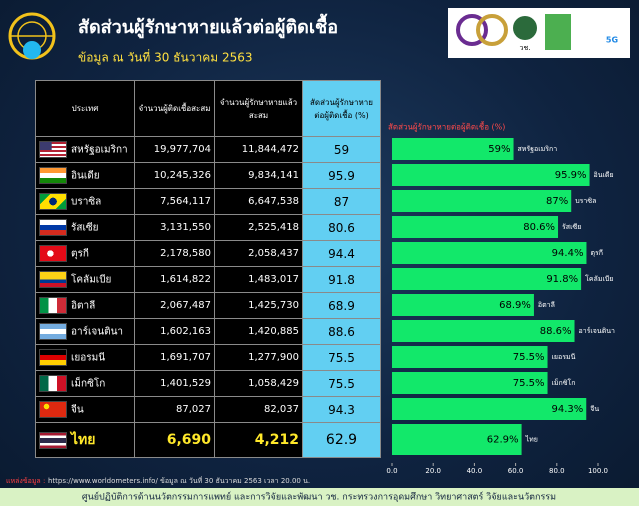 The width and height of the screenshot is (639, 506). I want to click on category-label: อิตาลี, so click(546, 305).